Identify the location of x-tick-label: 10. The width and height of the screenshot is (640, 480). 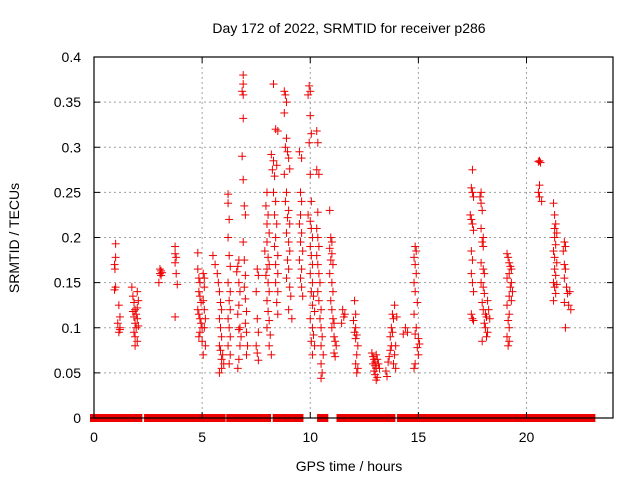
(310, 437).